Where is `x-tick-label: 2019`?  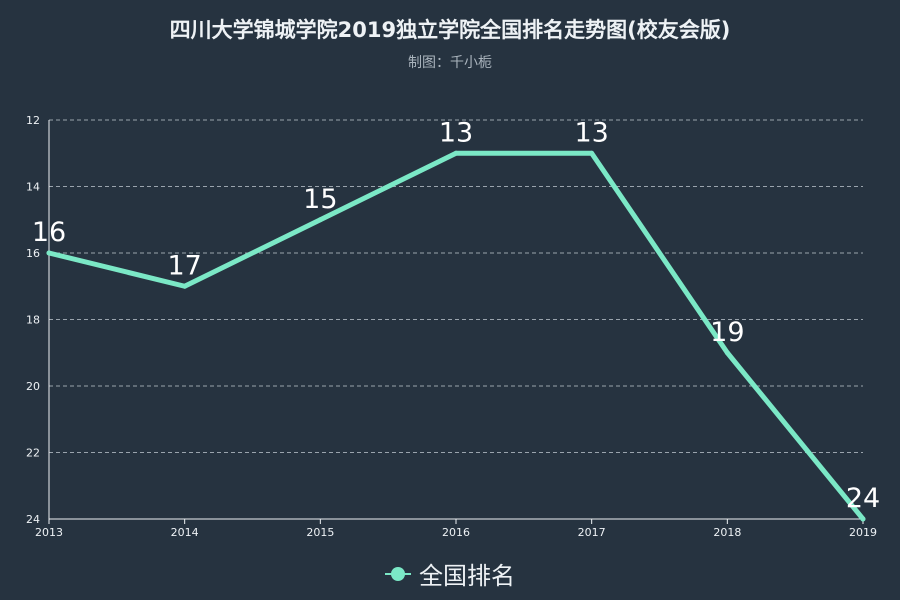 x-tick-label: 2019 is located at coordinates (863, 532).